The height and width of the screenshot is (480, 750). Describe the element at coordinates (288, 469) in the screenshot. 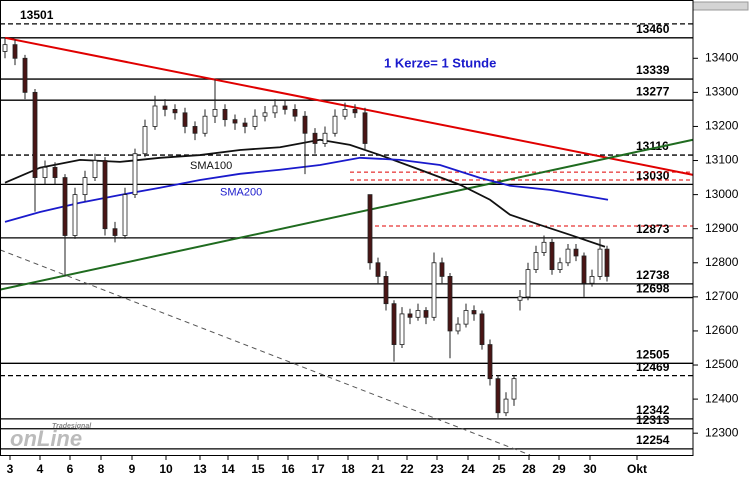

I see `x-tick-label: 16` at that location.